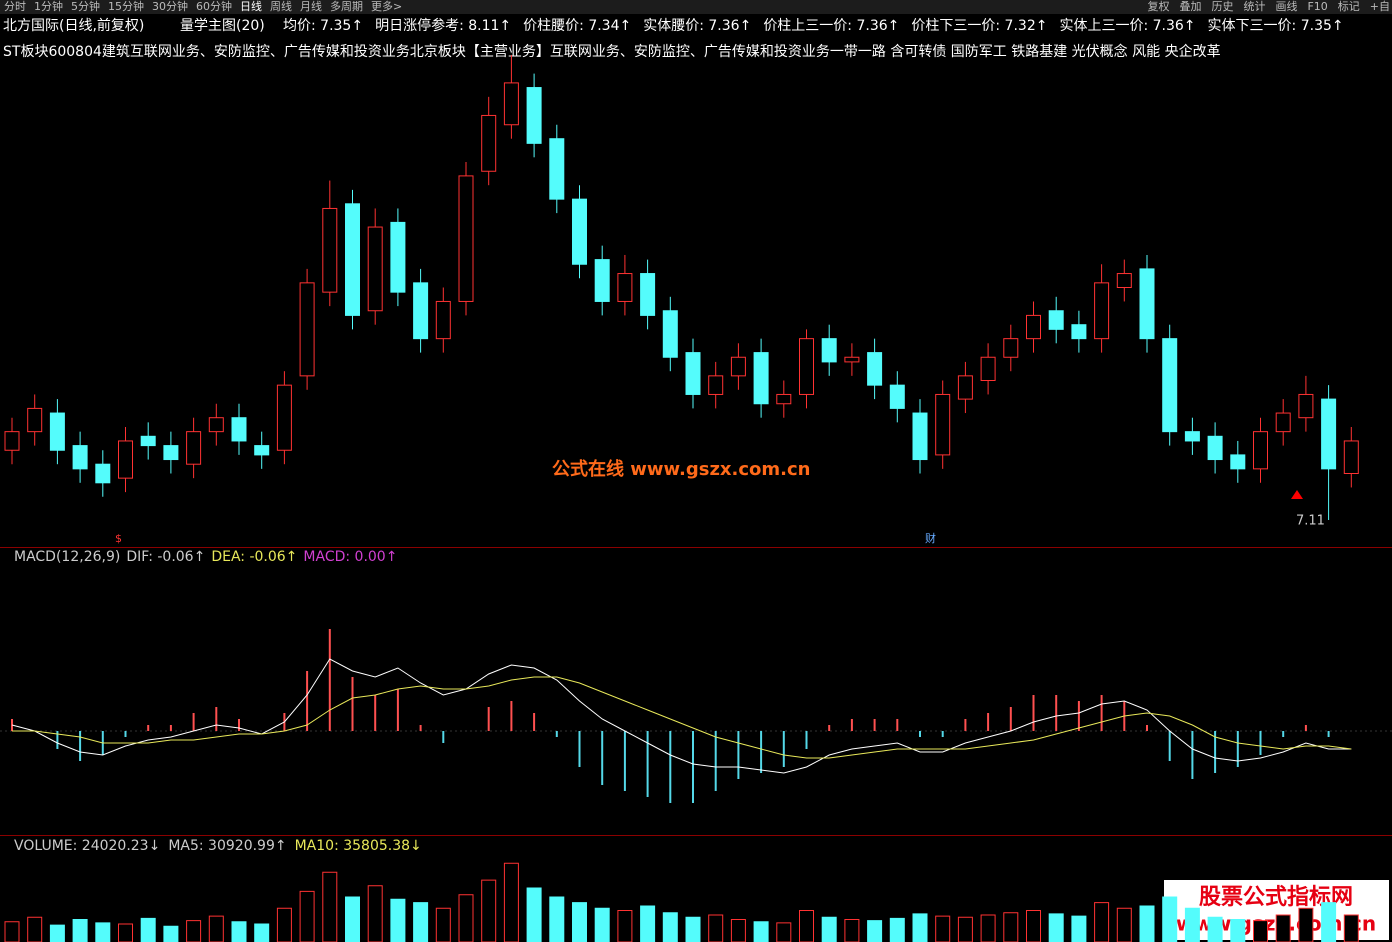 This screenshot has width=1392, height=942. Describe the element at coordinates (1222, 6) in the screenshot. I see `toolbar-button: 历史` at that location.